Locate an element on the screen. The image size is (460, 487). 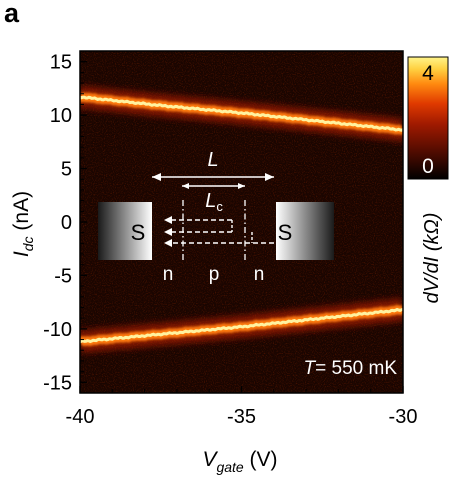
x-tick-label: -40 is located at coordinates (80, 417).